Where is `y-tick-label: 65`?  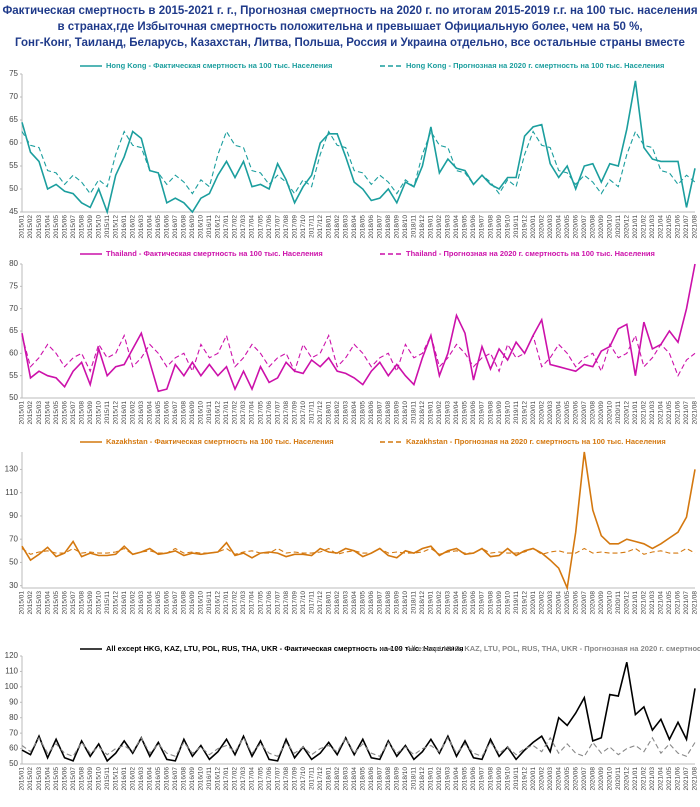
y-tick-label: 65 is located at coordinates (13, 119).